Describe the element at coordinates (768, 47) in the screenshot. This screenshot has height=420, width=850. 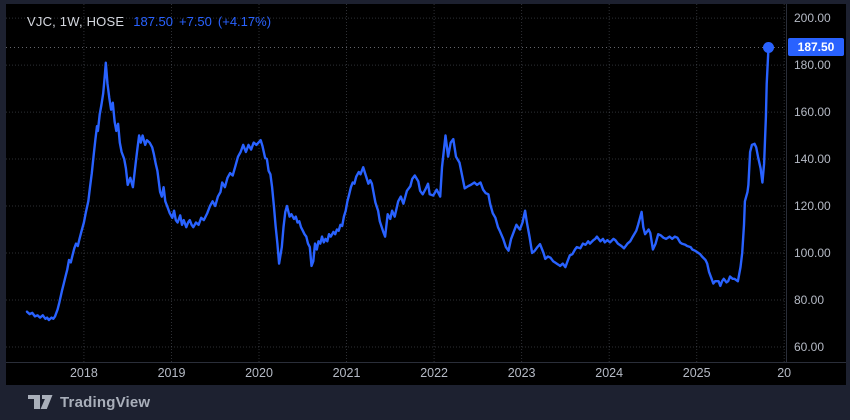
I see `last-price-marker` at that location.